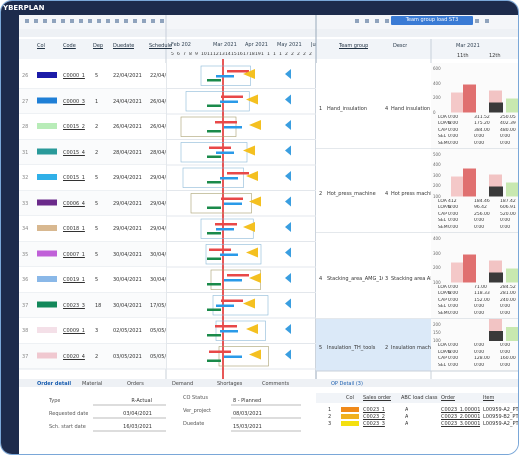 This screenshot has height=455, width=519. I want to click on row-number: 32, so click(25, 178).